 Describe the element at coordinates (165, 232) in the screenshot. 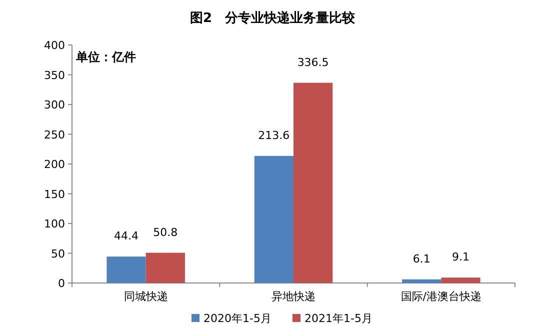

I see `data-label: 50.8` at that location.